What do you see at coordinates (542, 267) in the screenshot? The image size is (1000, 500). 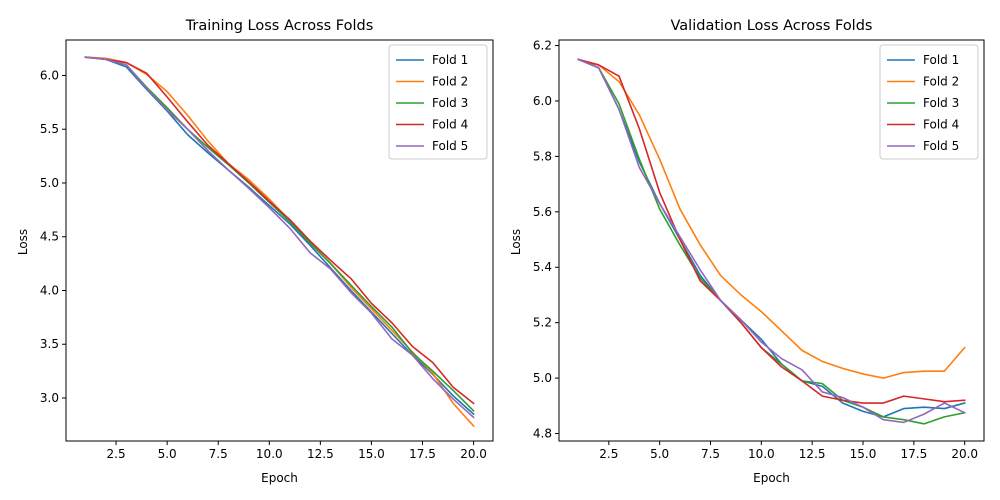 I see `y-tick-label: 5.4` at bounding box center [542, 267].